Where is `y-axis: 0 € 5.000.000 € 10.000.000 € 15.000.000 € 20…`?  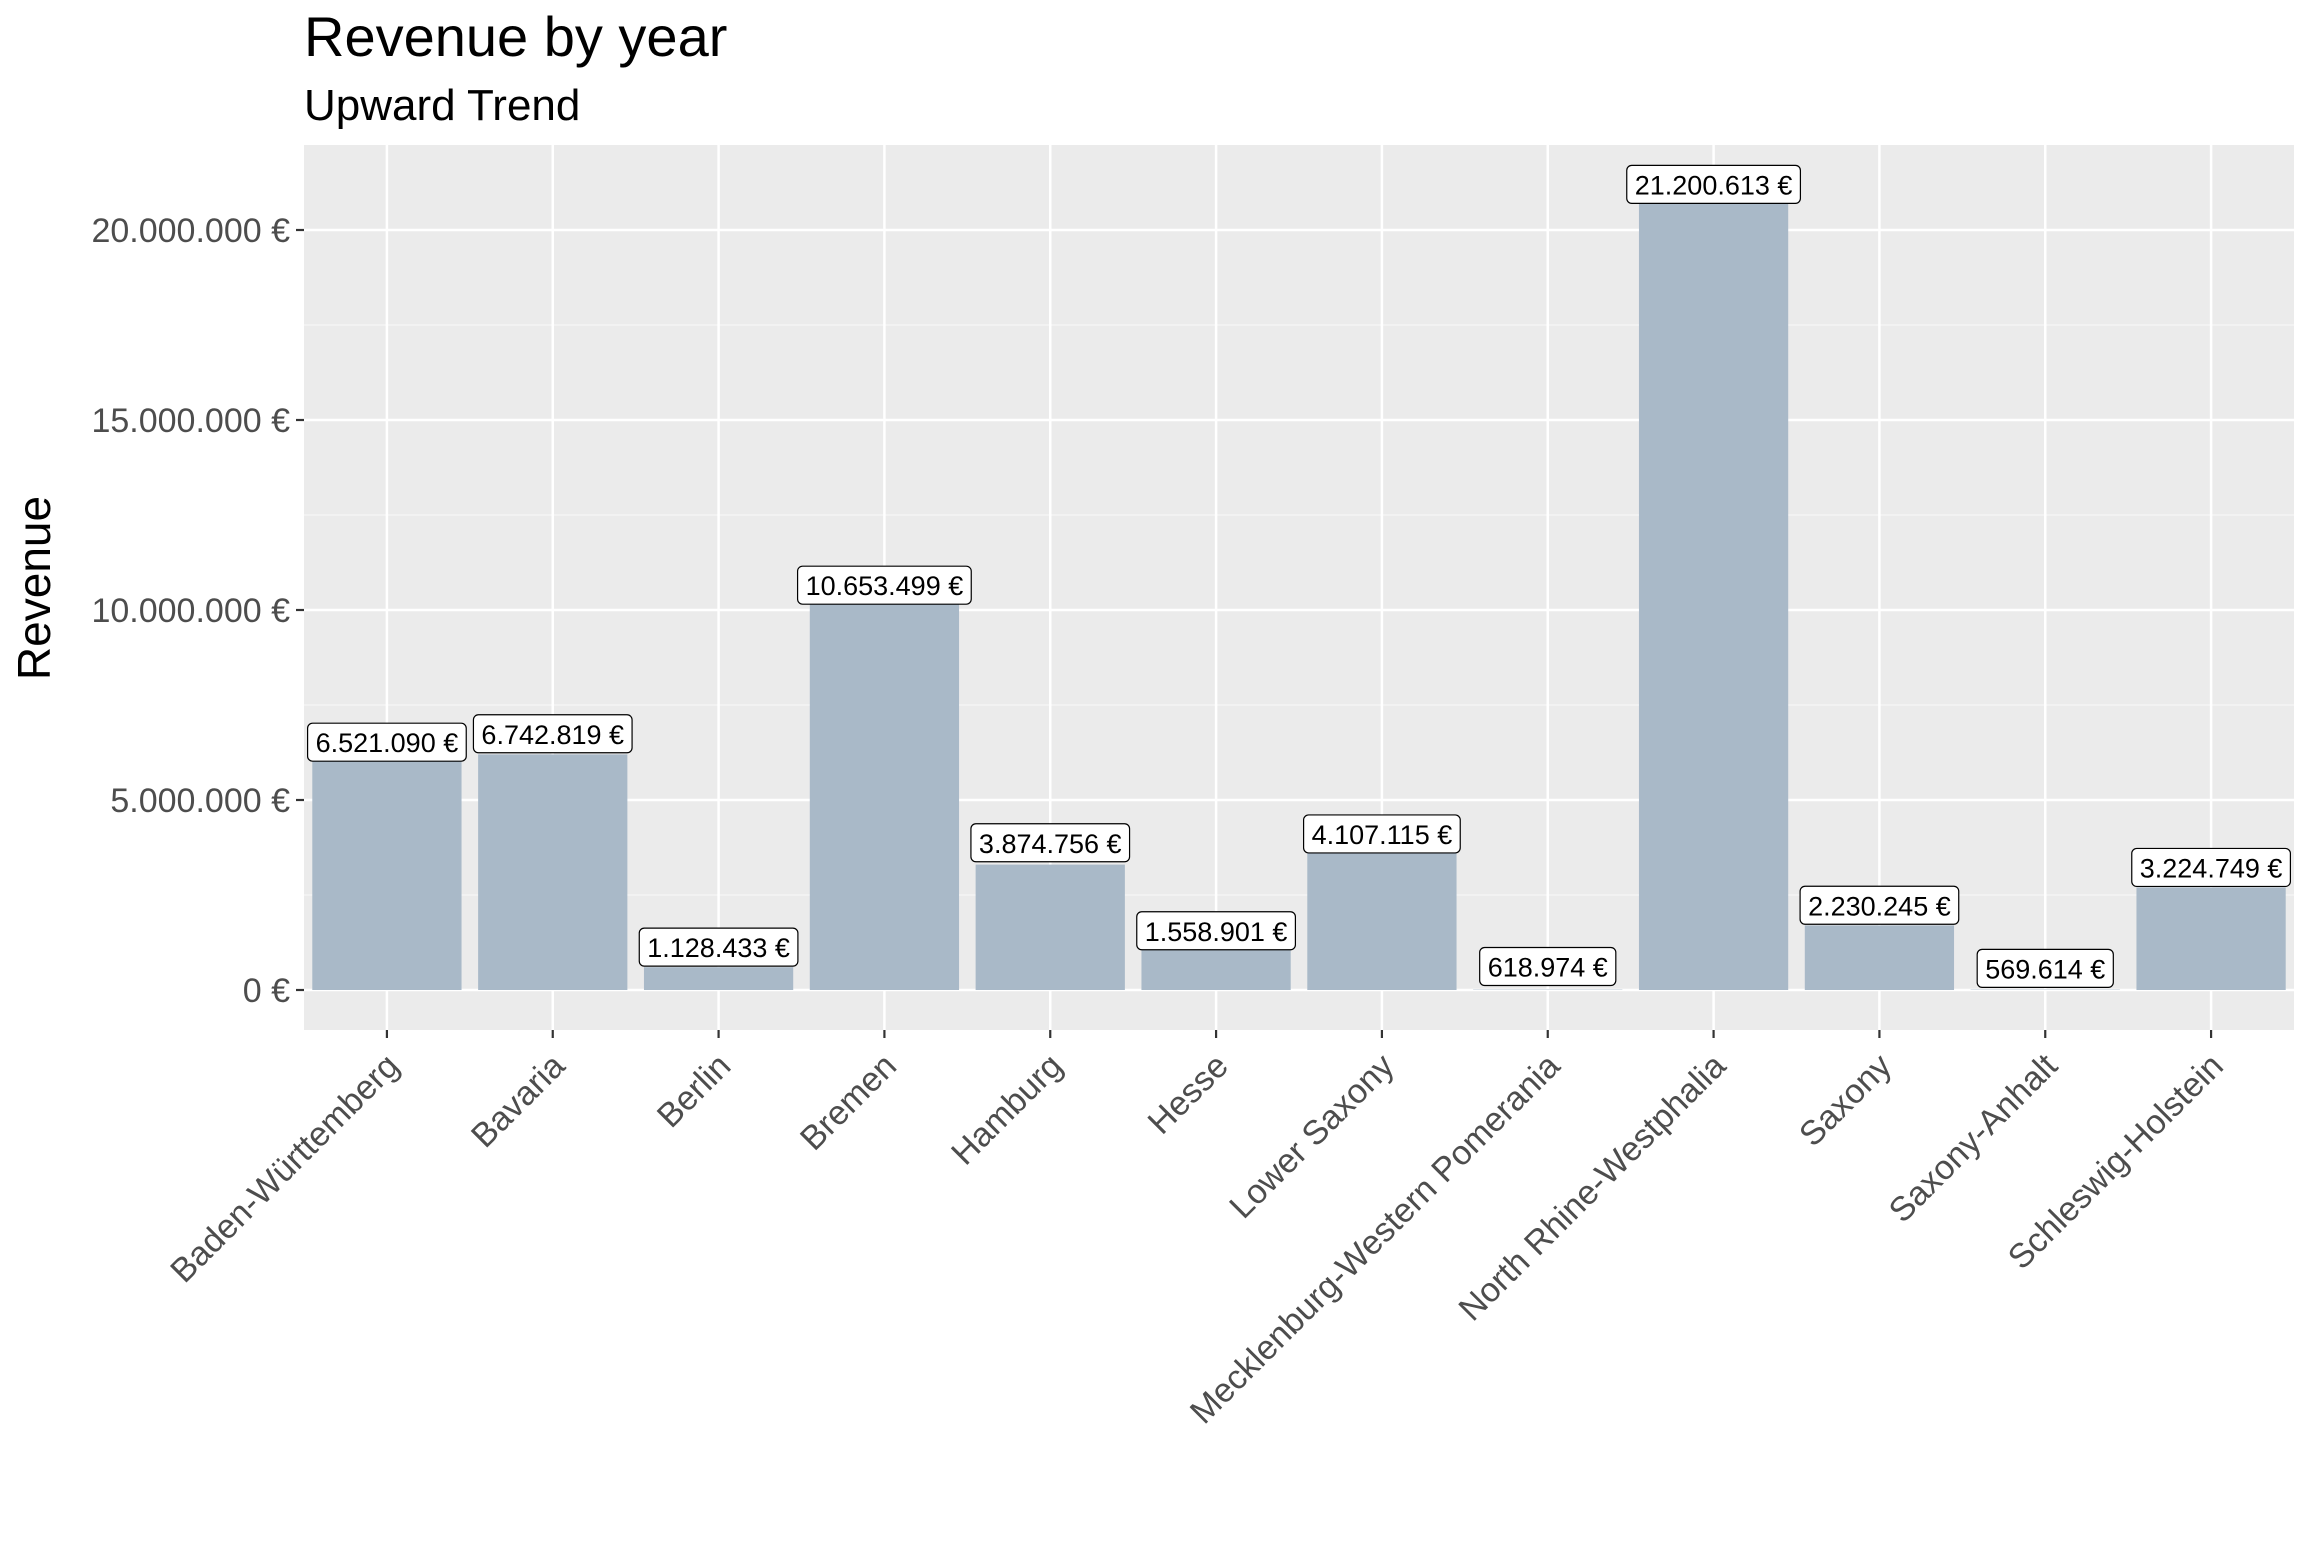 y-axis: 0 € 5.000.000 € 10.000.000 € 15.000.000 € 20… is located at coordinates (197, 611).